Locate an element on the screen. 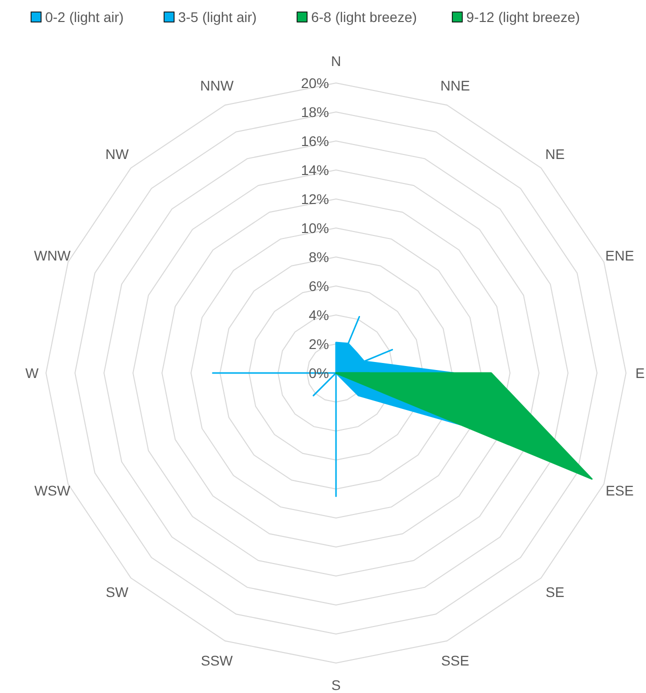 Image resolution: width=646 pixels, height=693 pixels. y-tick-label: 14% is located at coordinates (314, 170).